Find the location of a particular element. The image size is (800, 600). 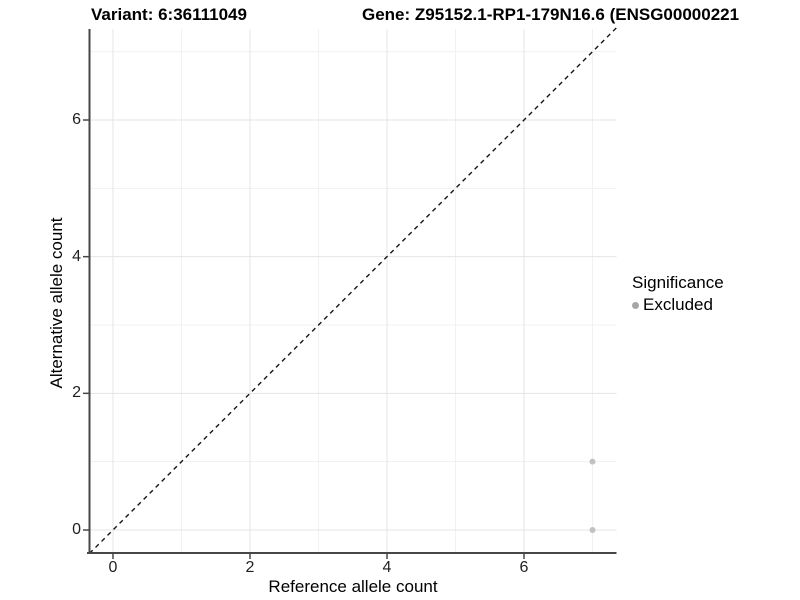

plot-title-variant: Variant: 6:36111049 is located at coordinates (169, 14).